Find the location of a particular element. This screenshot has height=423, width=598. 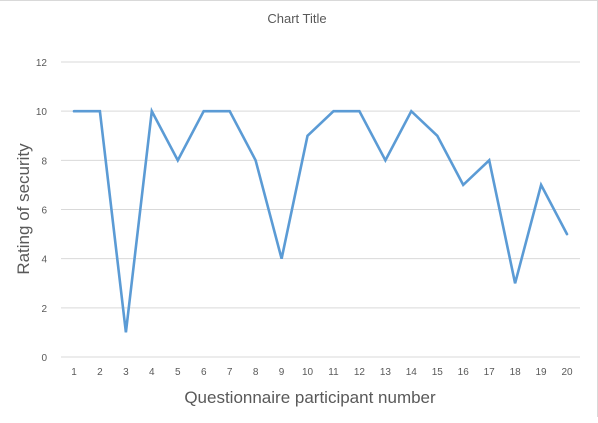

x-tick-label: 12 is located at coordinates (360, 372).